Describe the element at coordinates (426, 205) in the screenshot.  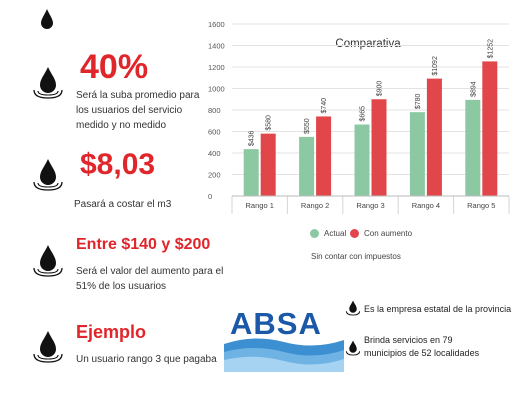
I see `x-tick-label: Rango 4` at that location.